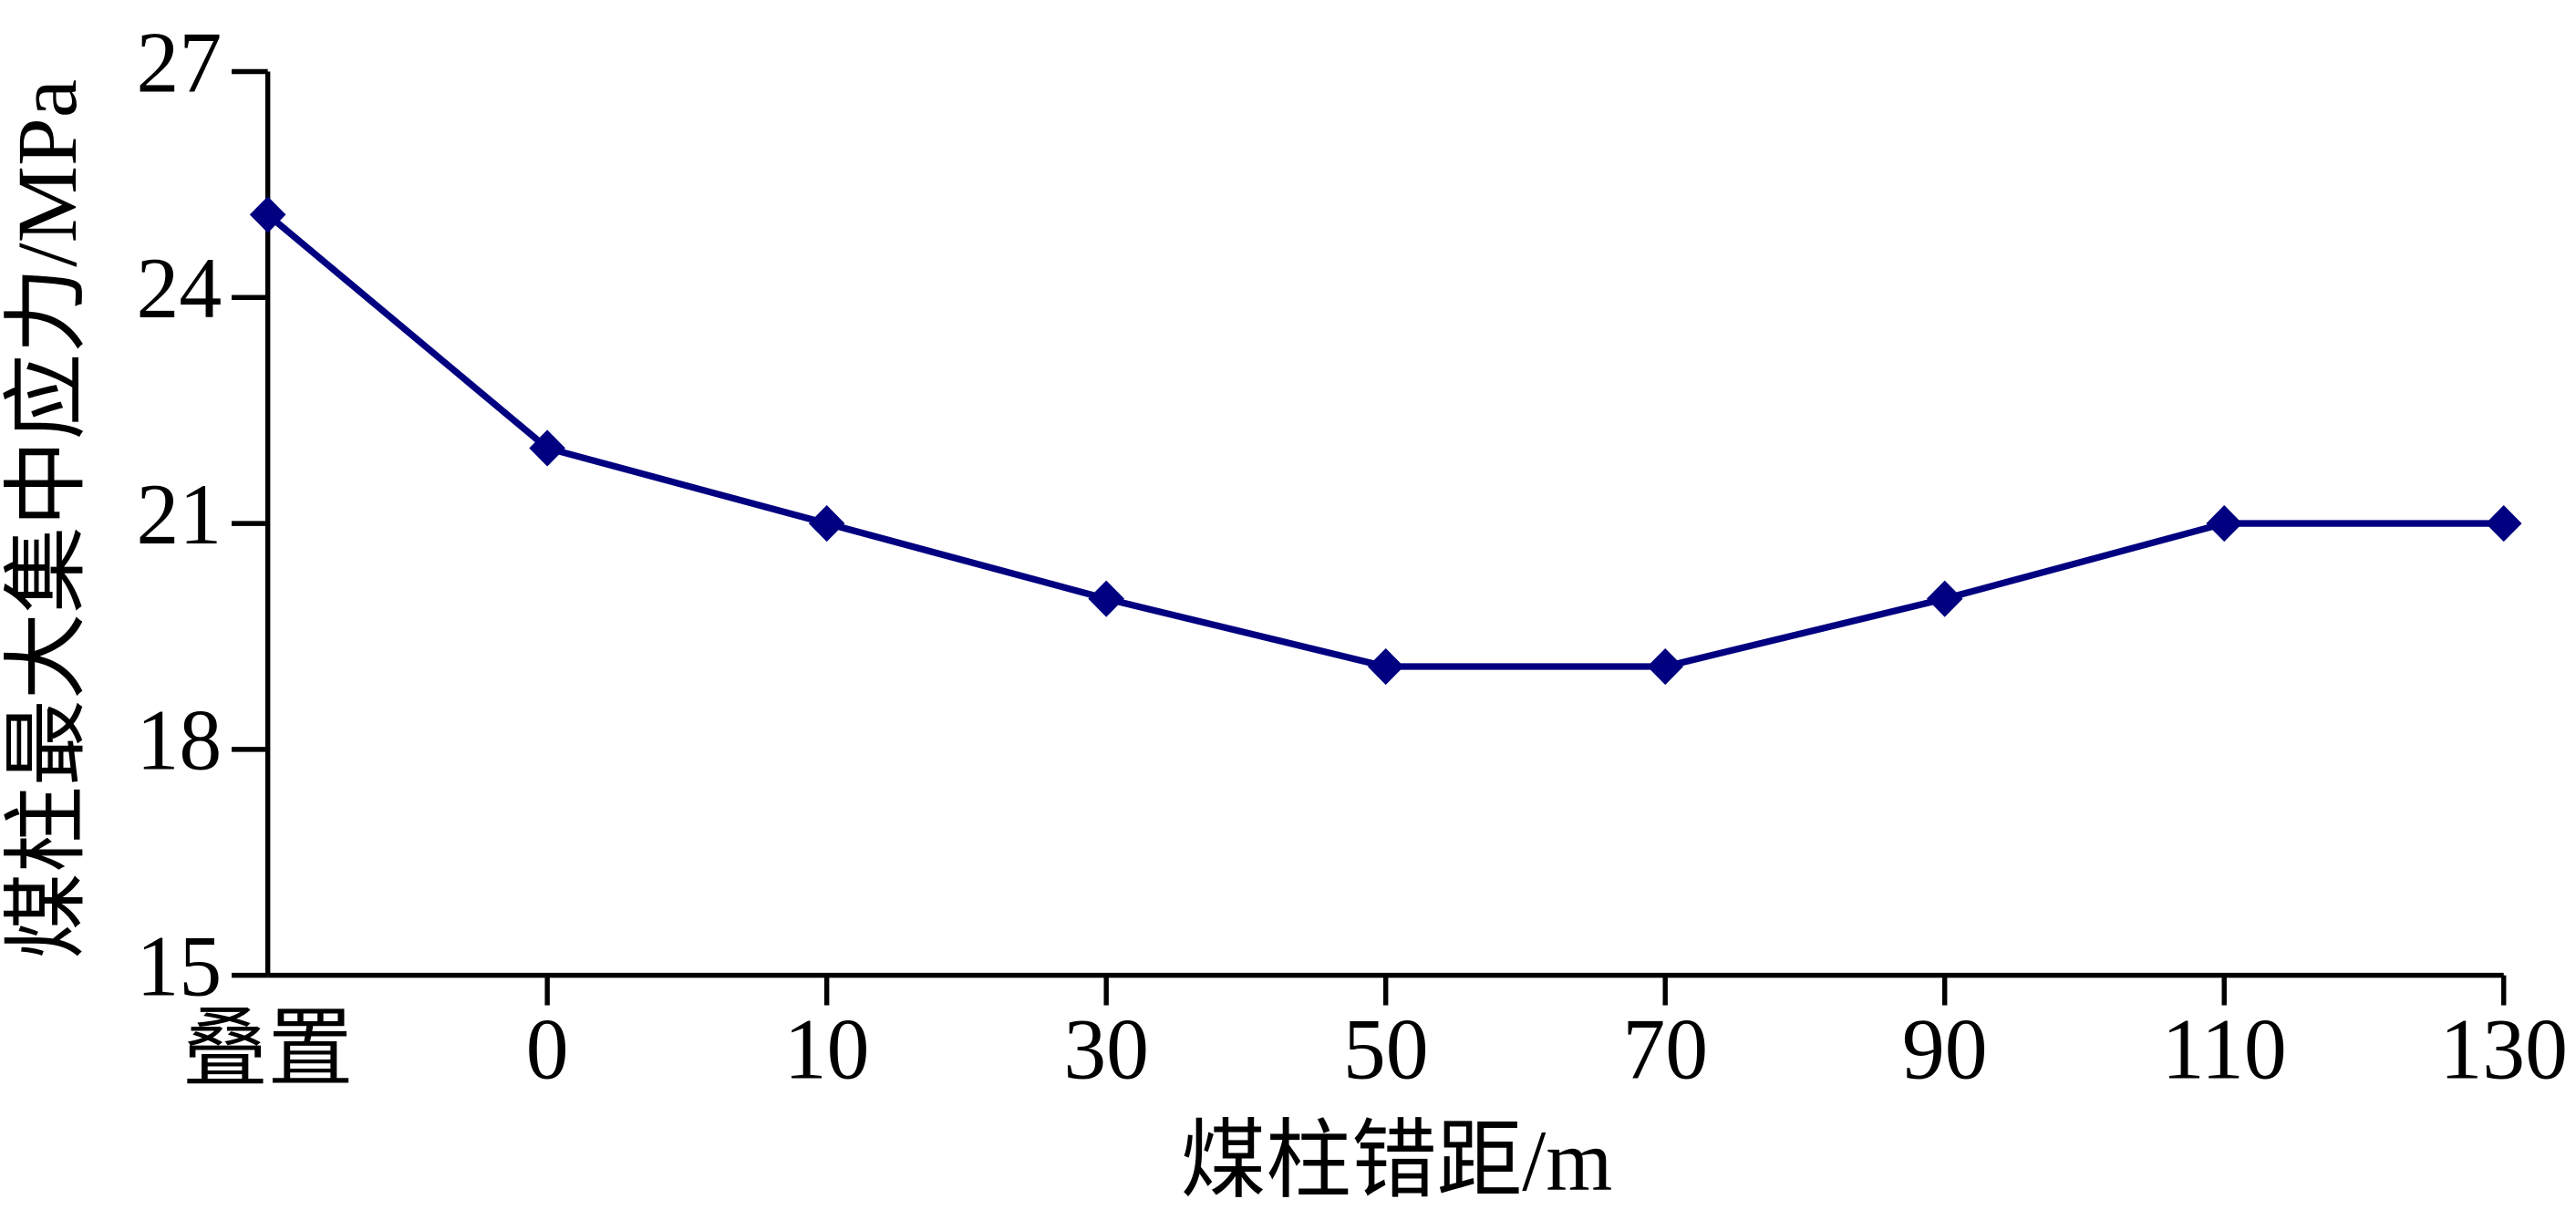  Describe the element at coordinates (1106, 1050) in the screenshot. I see `x-tick-label: 30` at that location.